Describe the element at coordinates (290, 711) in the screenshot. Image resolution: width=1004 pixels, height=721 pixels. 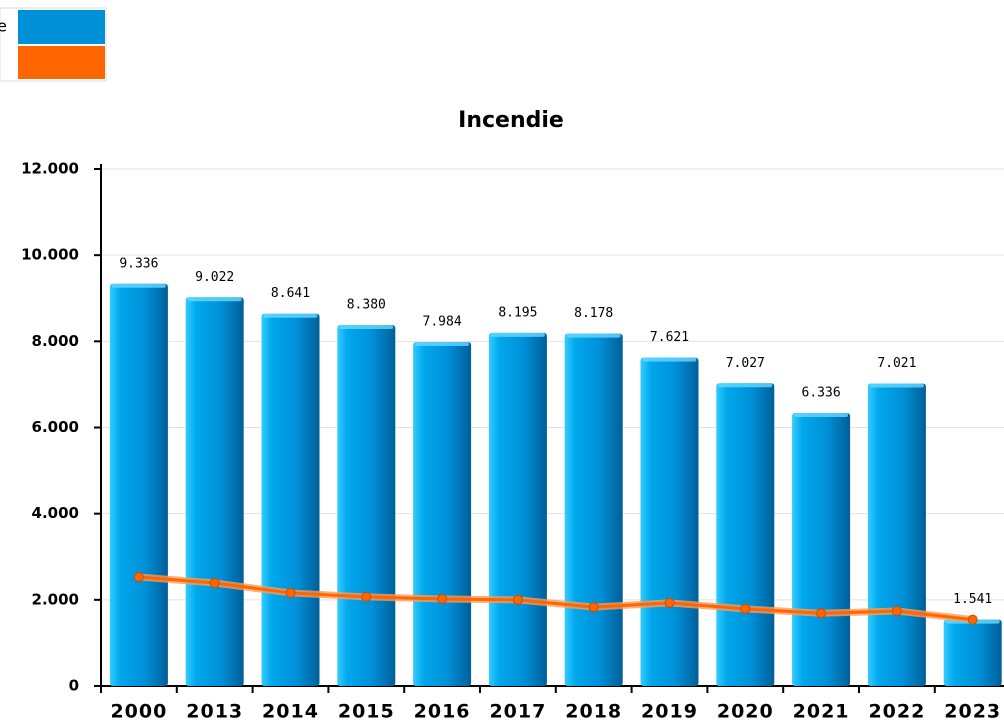
I see `x-tick-label: 2014` at that location.